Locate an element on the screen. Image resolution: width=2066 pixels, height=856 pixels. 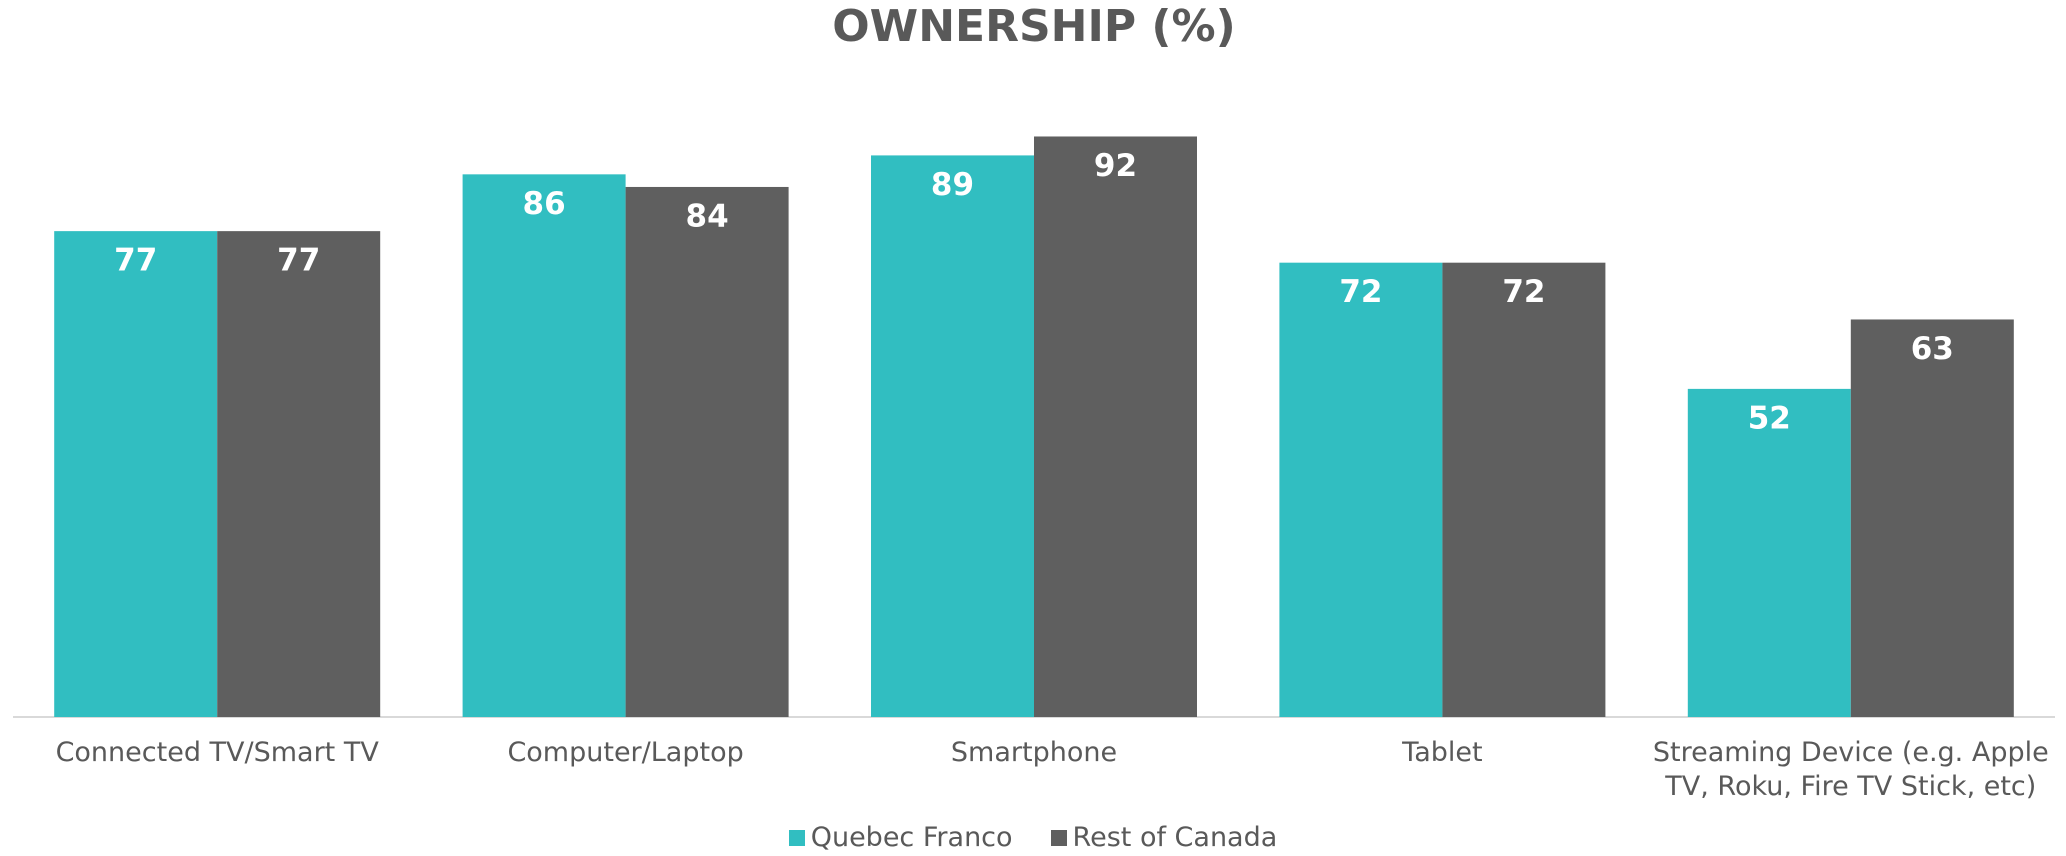
legend-item: Rest of Canada is located at coordinates (1164, 837).